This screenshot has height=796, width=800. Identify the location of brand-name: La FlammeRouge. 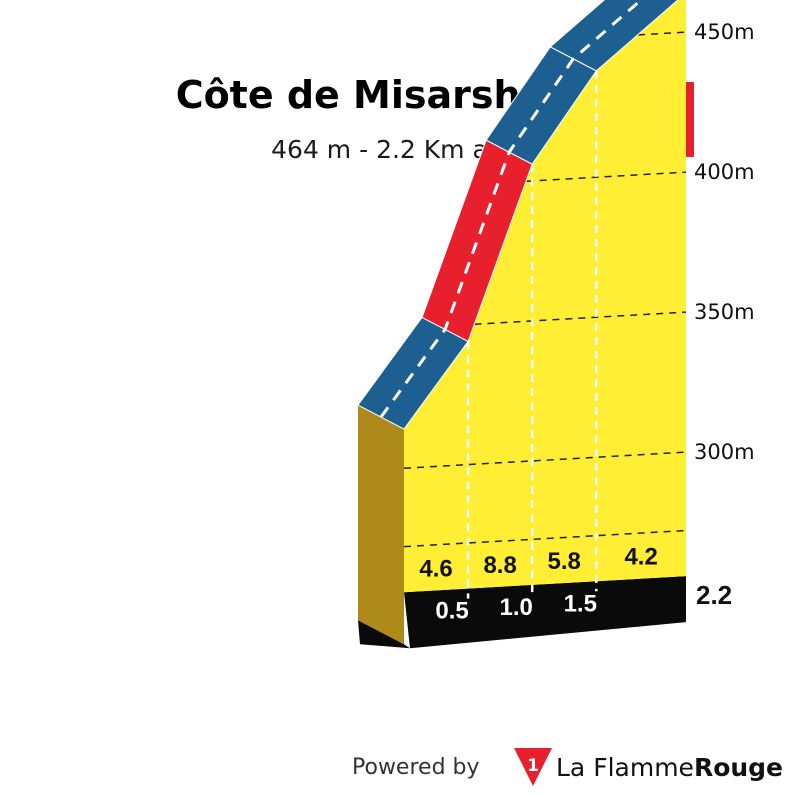
(669, 767).